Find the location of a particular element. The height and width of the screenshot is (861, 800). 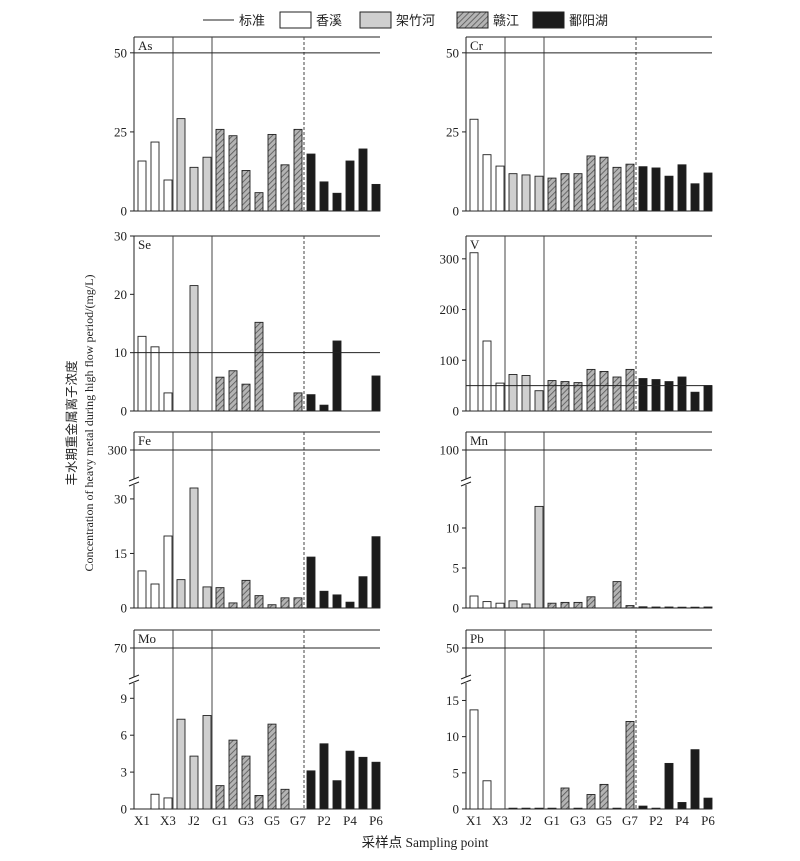

legend-label-2: 架竹河 is located at coordinates (415, 20).